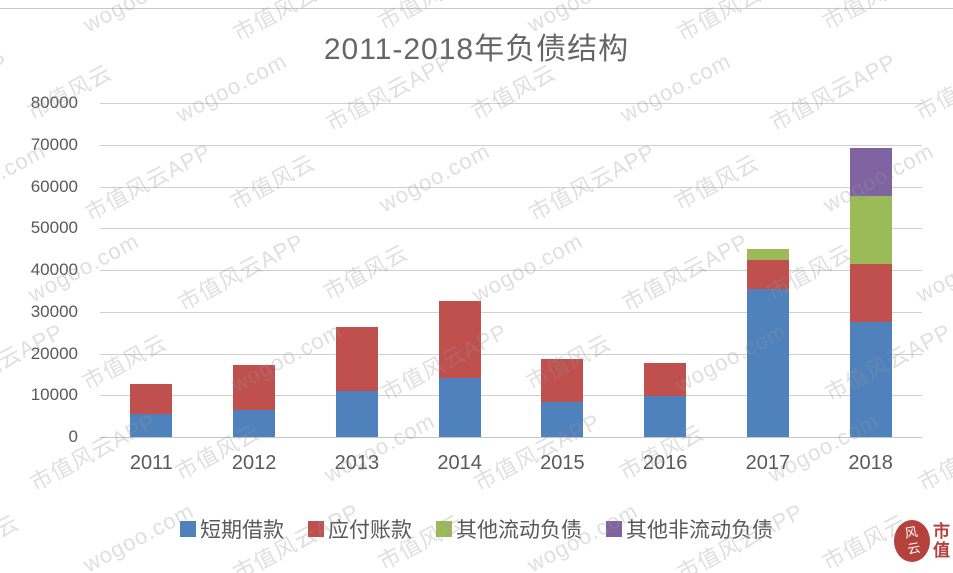 Image resolution: width=953 pixels, height=573 pixels. Describe the element at coordinates (939, 541) in the screenshot. I see `brand-side-text: 市值` at that location.